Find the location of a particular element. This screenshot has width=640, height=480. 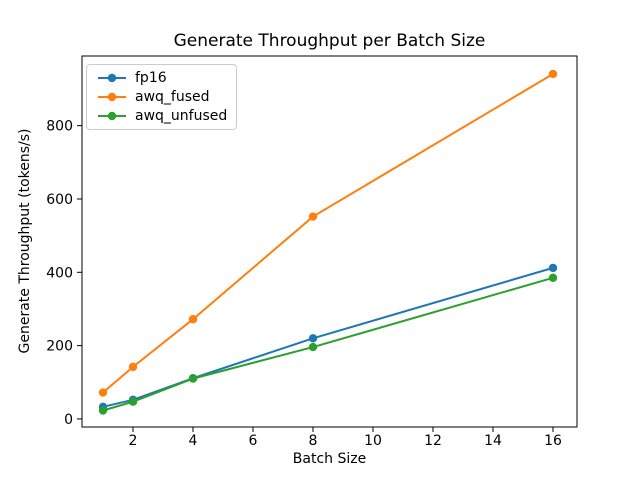

legend-item-awq_fused: awq_fused is located at coordinates (161, 97).